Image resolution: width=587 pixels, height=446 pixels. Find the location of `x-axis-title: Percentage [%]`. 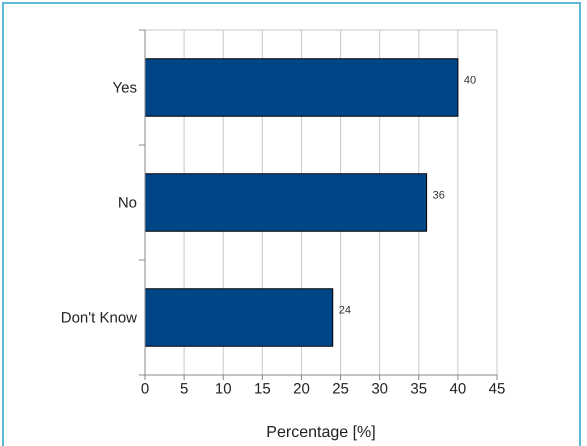

x-axis-title: Percentage [%] is located at coordinates (321, 432).